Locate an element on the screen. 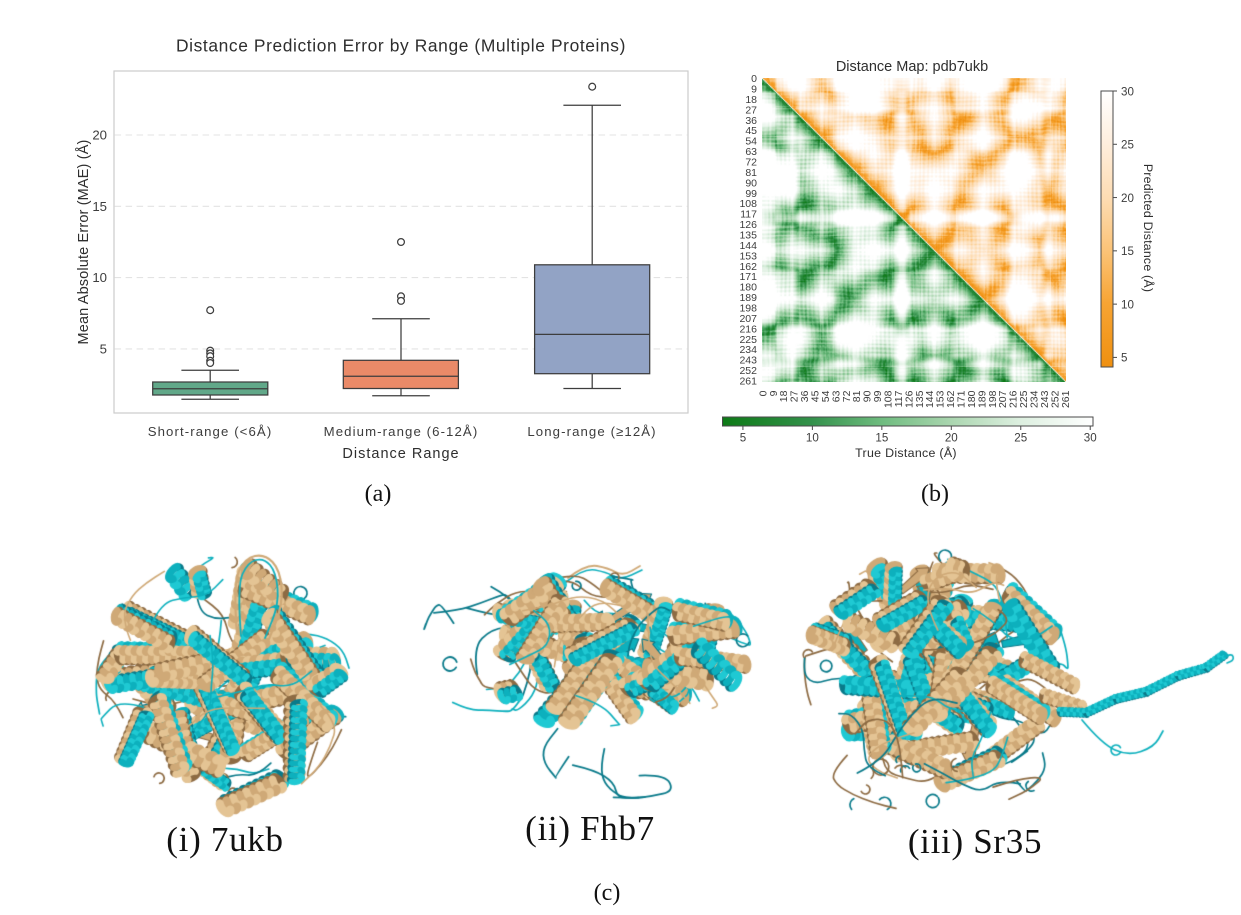  svg-text: Predicted Distance (Å) is located at coordinates (1148, 228).